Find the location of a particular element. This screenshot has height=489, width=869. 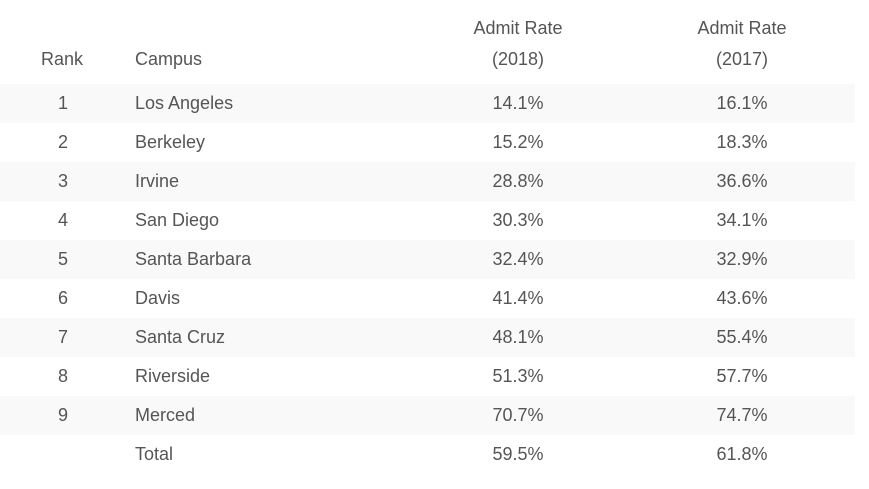

header-rank: Rank is located at coordinates (62, 59).